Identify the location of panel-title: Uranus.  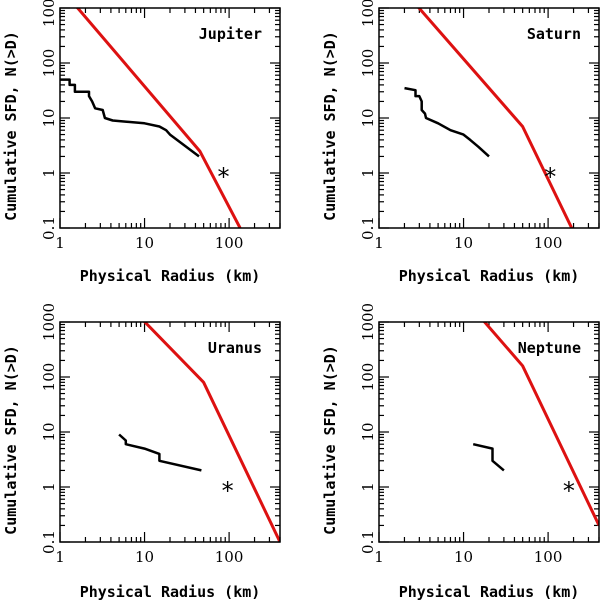
(235, 348).